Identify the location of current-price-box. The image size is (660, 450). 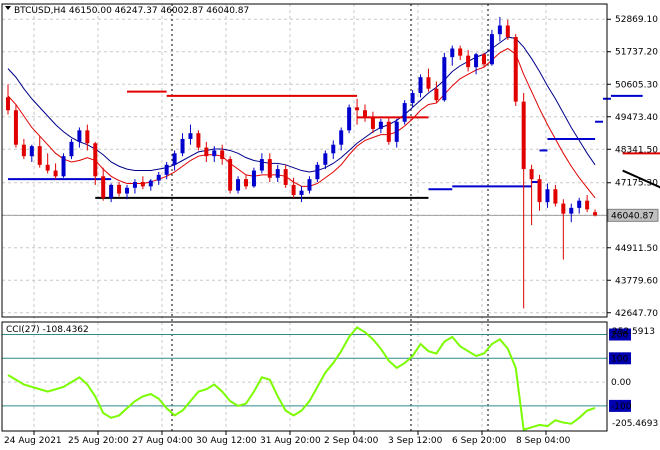
(633, 215).